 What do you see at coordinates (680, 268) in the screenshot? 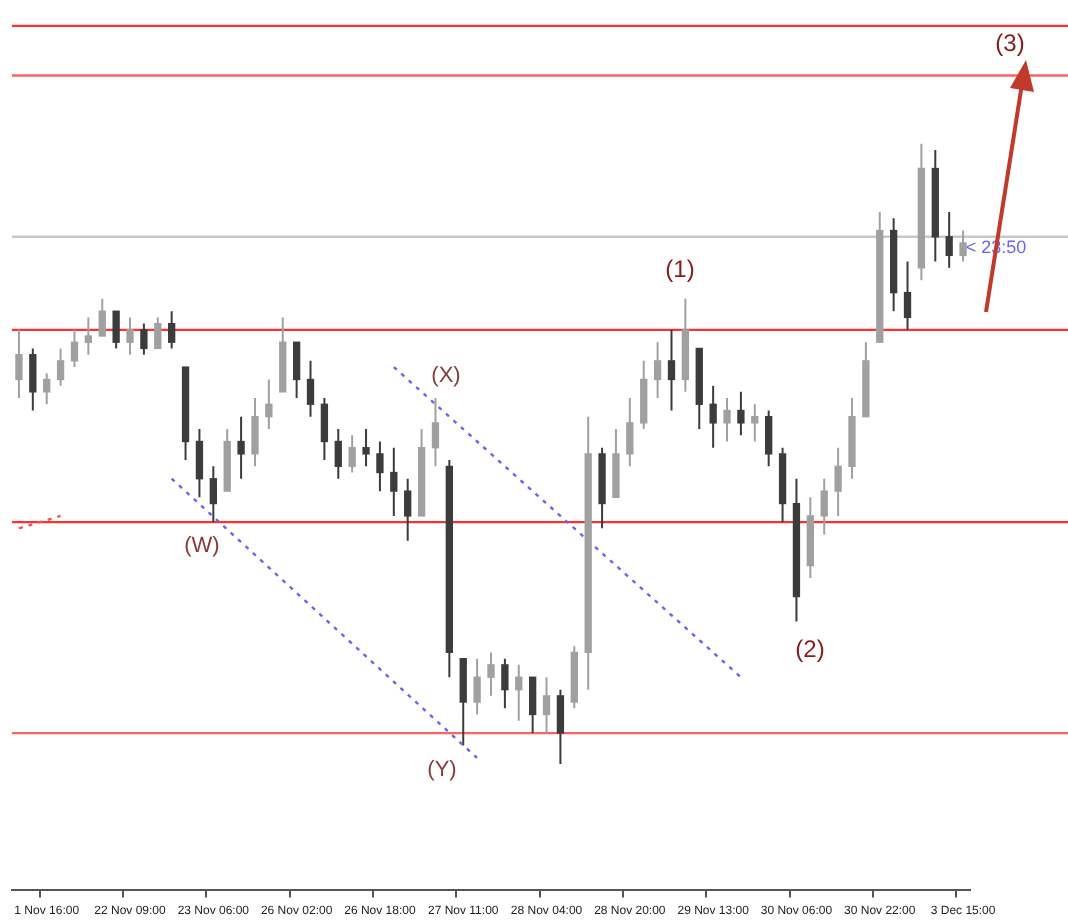
I see `annotation: (1)` at bounding box center [680, 268].